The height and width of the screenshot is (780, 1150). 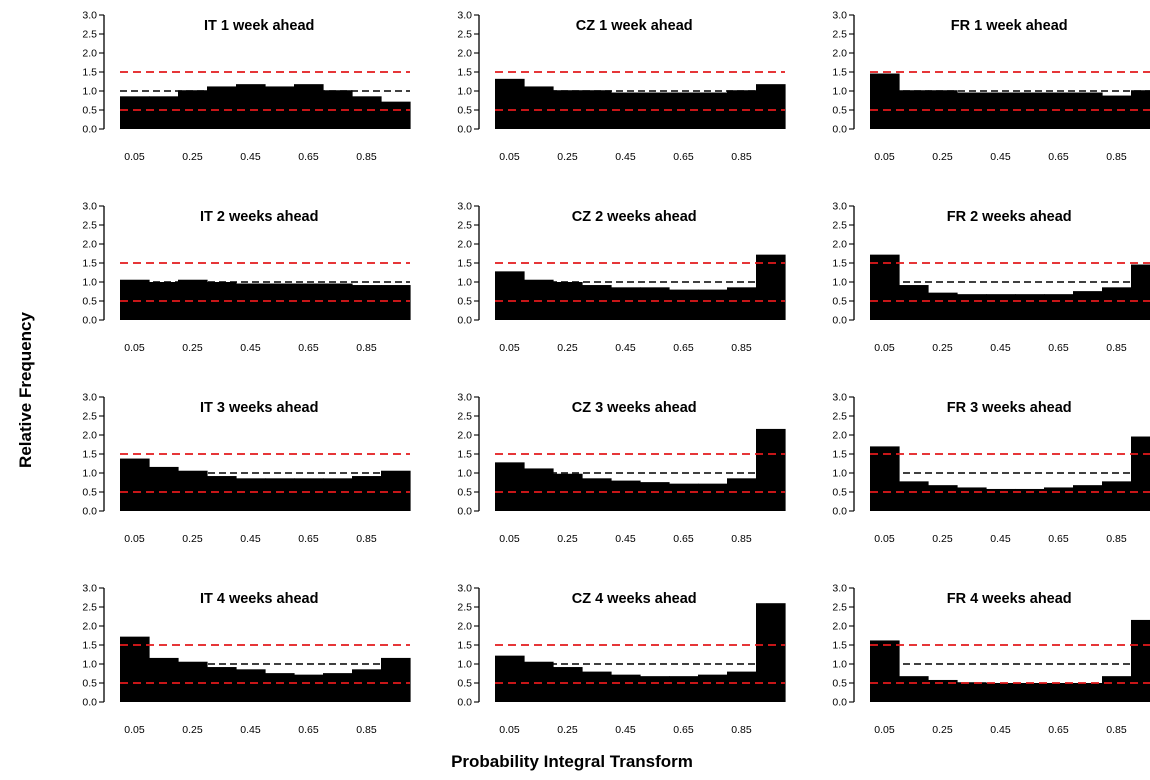 I want to click on figure-xlabel-wrap: Probability Integral Transform, so click(x=575, y=762).